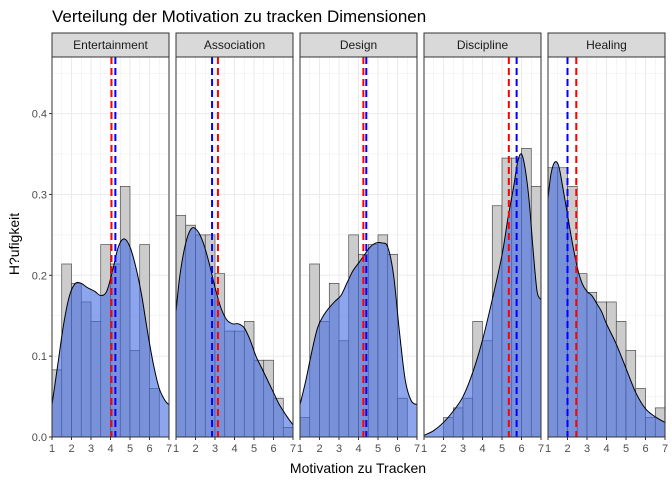 This screenshot has height=485, width=672. What do you see at coordinates (39, 115) in the screenshot?
I see `y-tick-label: 0.4` at bounding box center [39, 115].